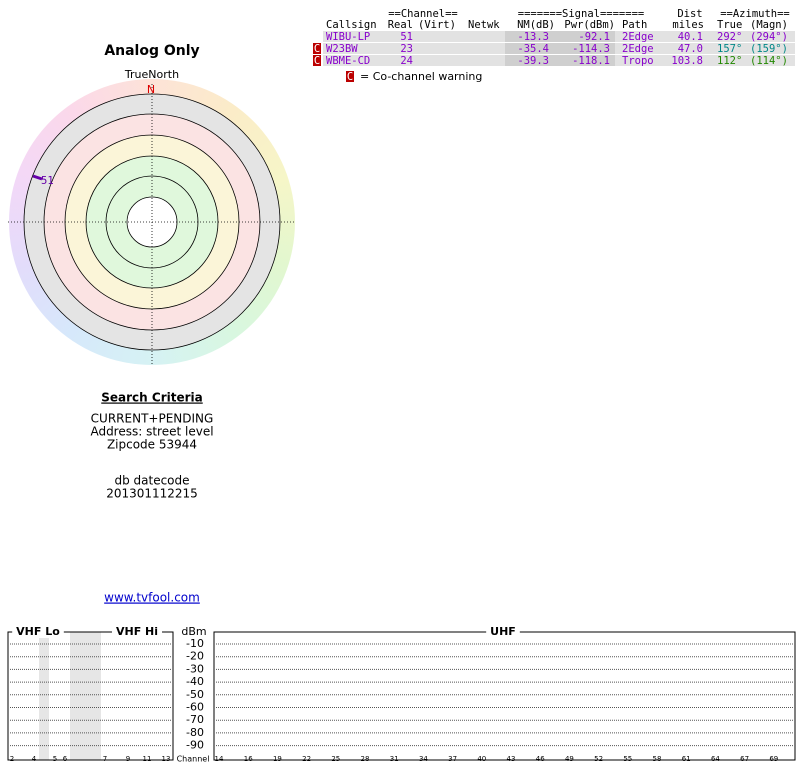  Describe the element at coordinates (195, 643) in the screenshot. I see `level-label: -10` at that location.